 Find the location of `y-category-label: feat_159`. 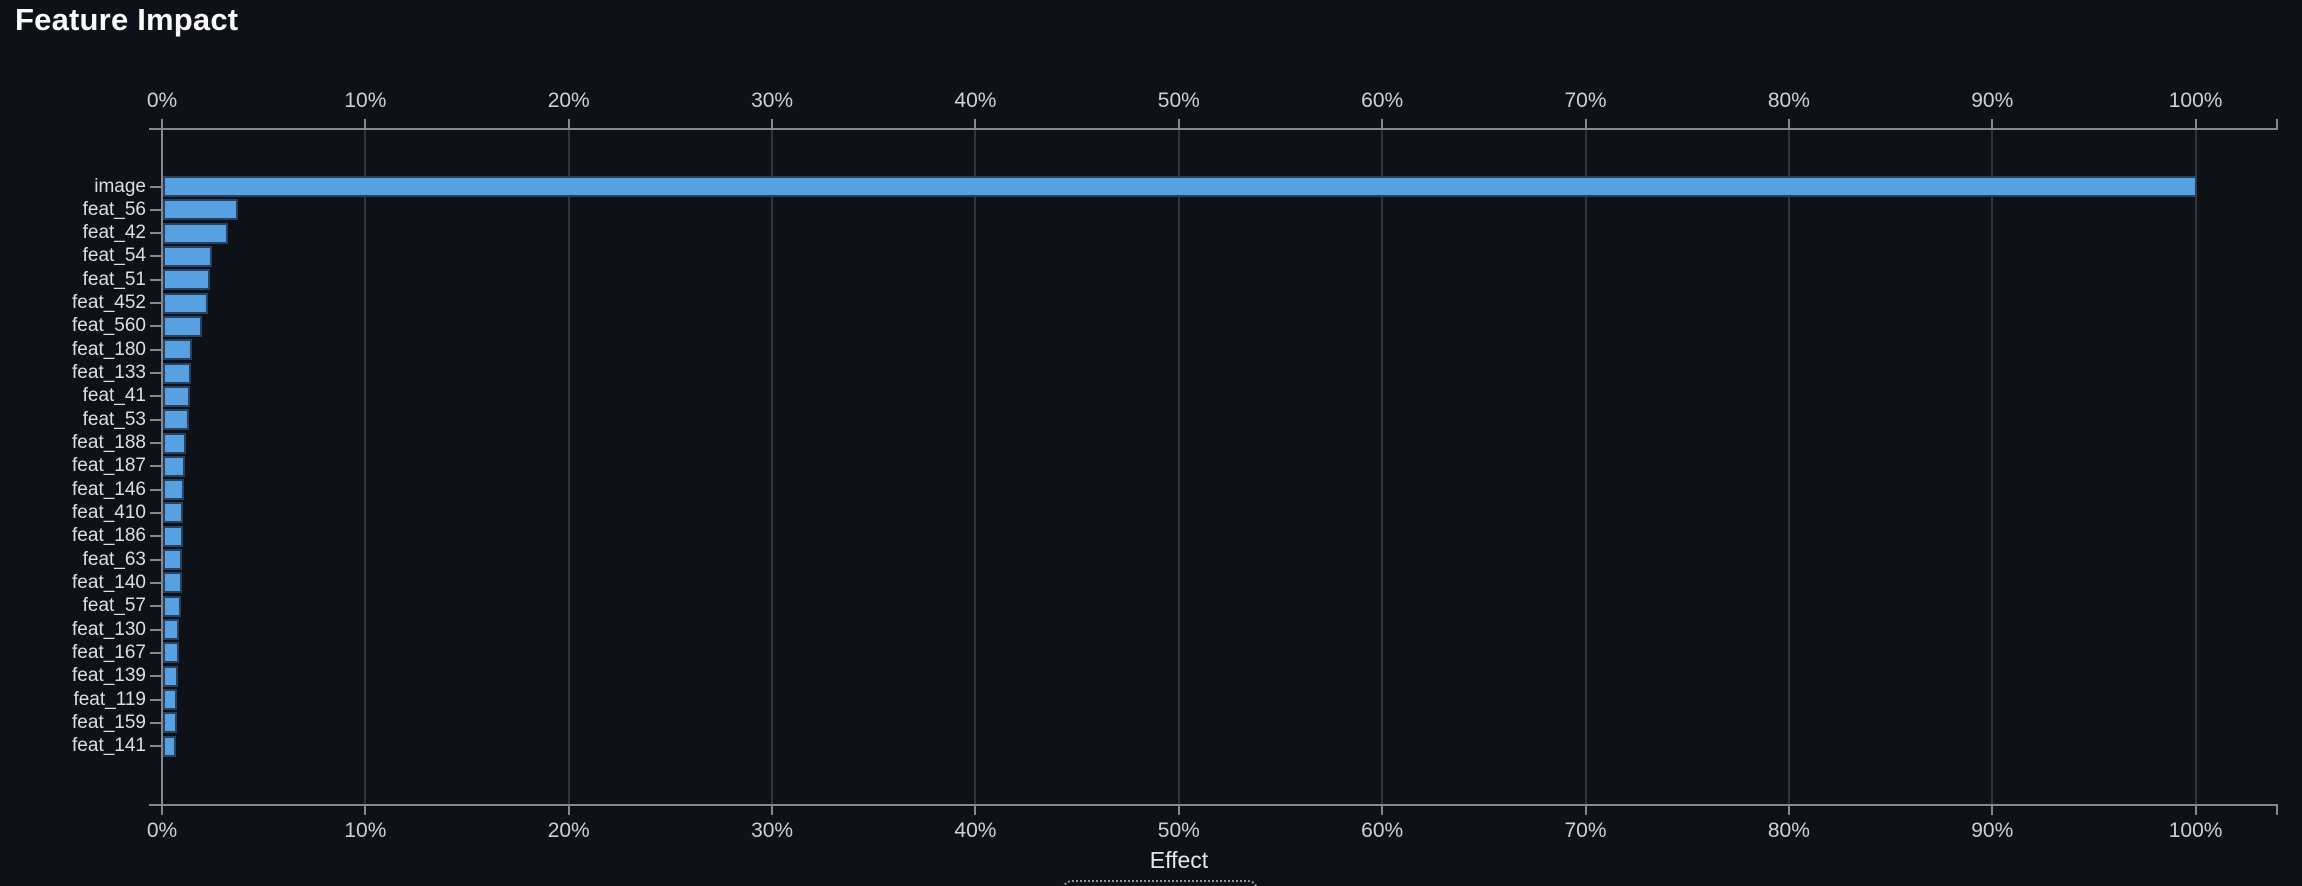

y-category-label: feat_159 is located at coordinates (109, 722).